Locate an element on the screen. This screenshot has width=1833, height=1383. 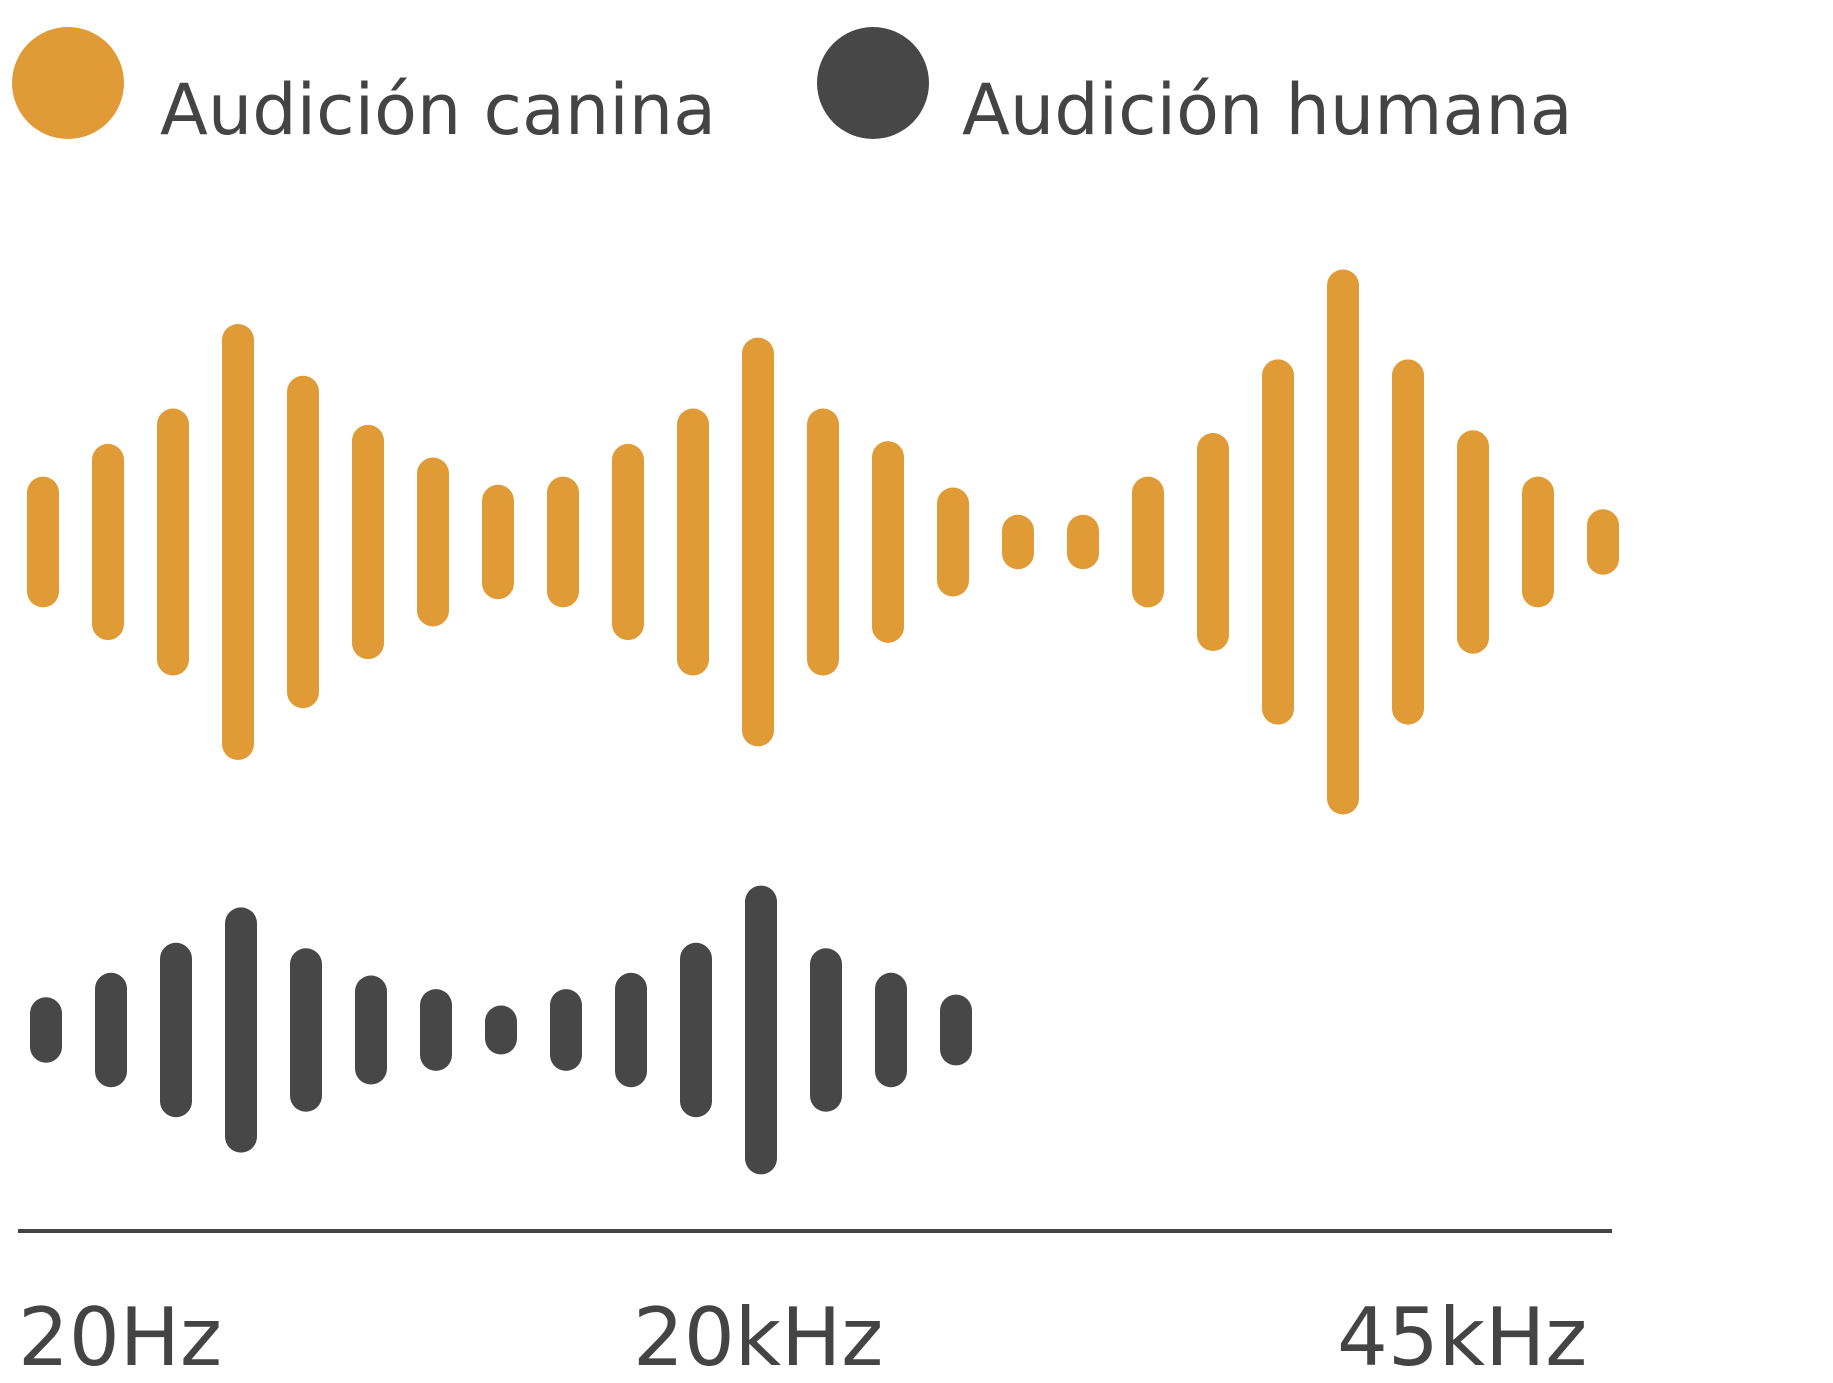
x-axis-ticks: 20Hz 20kHz 45kHz is located at coordinates (802, 1337).